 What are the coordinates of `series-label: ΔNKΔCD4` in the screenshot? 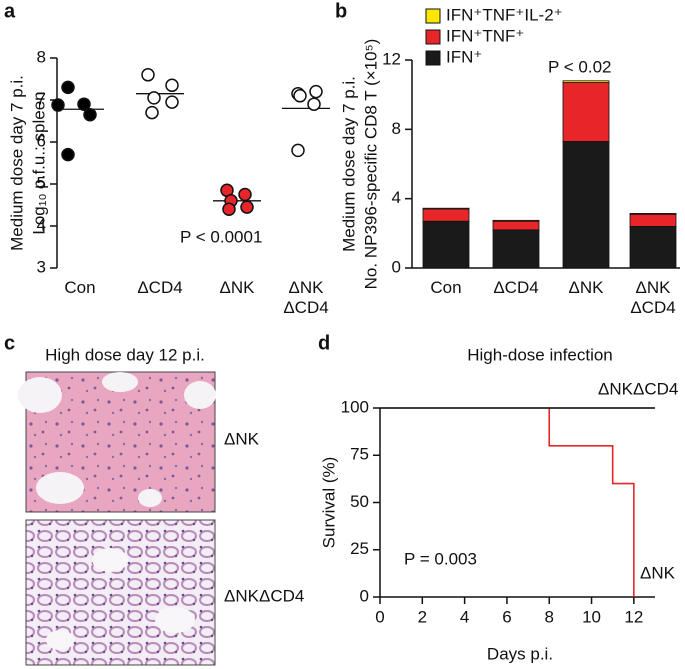 It's located at (638, 388).